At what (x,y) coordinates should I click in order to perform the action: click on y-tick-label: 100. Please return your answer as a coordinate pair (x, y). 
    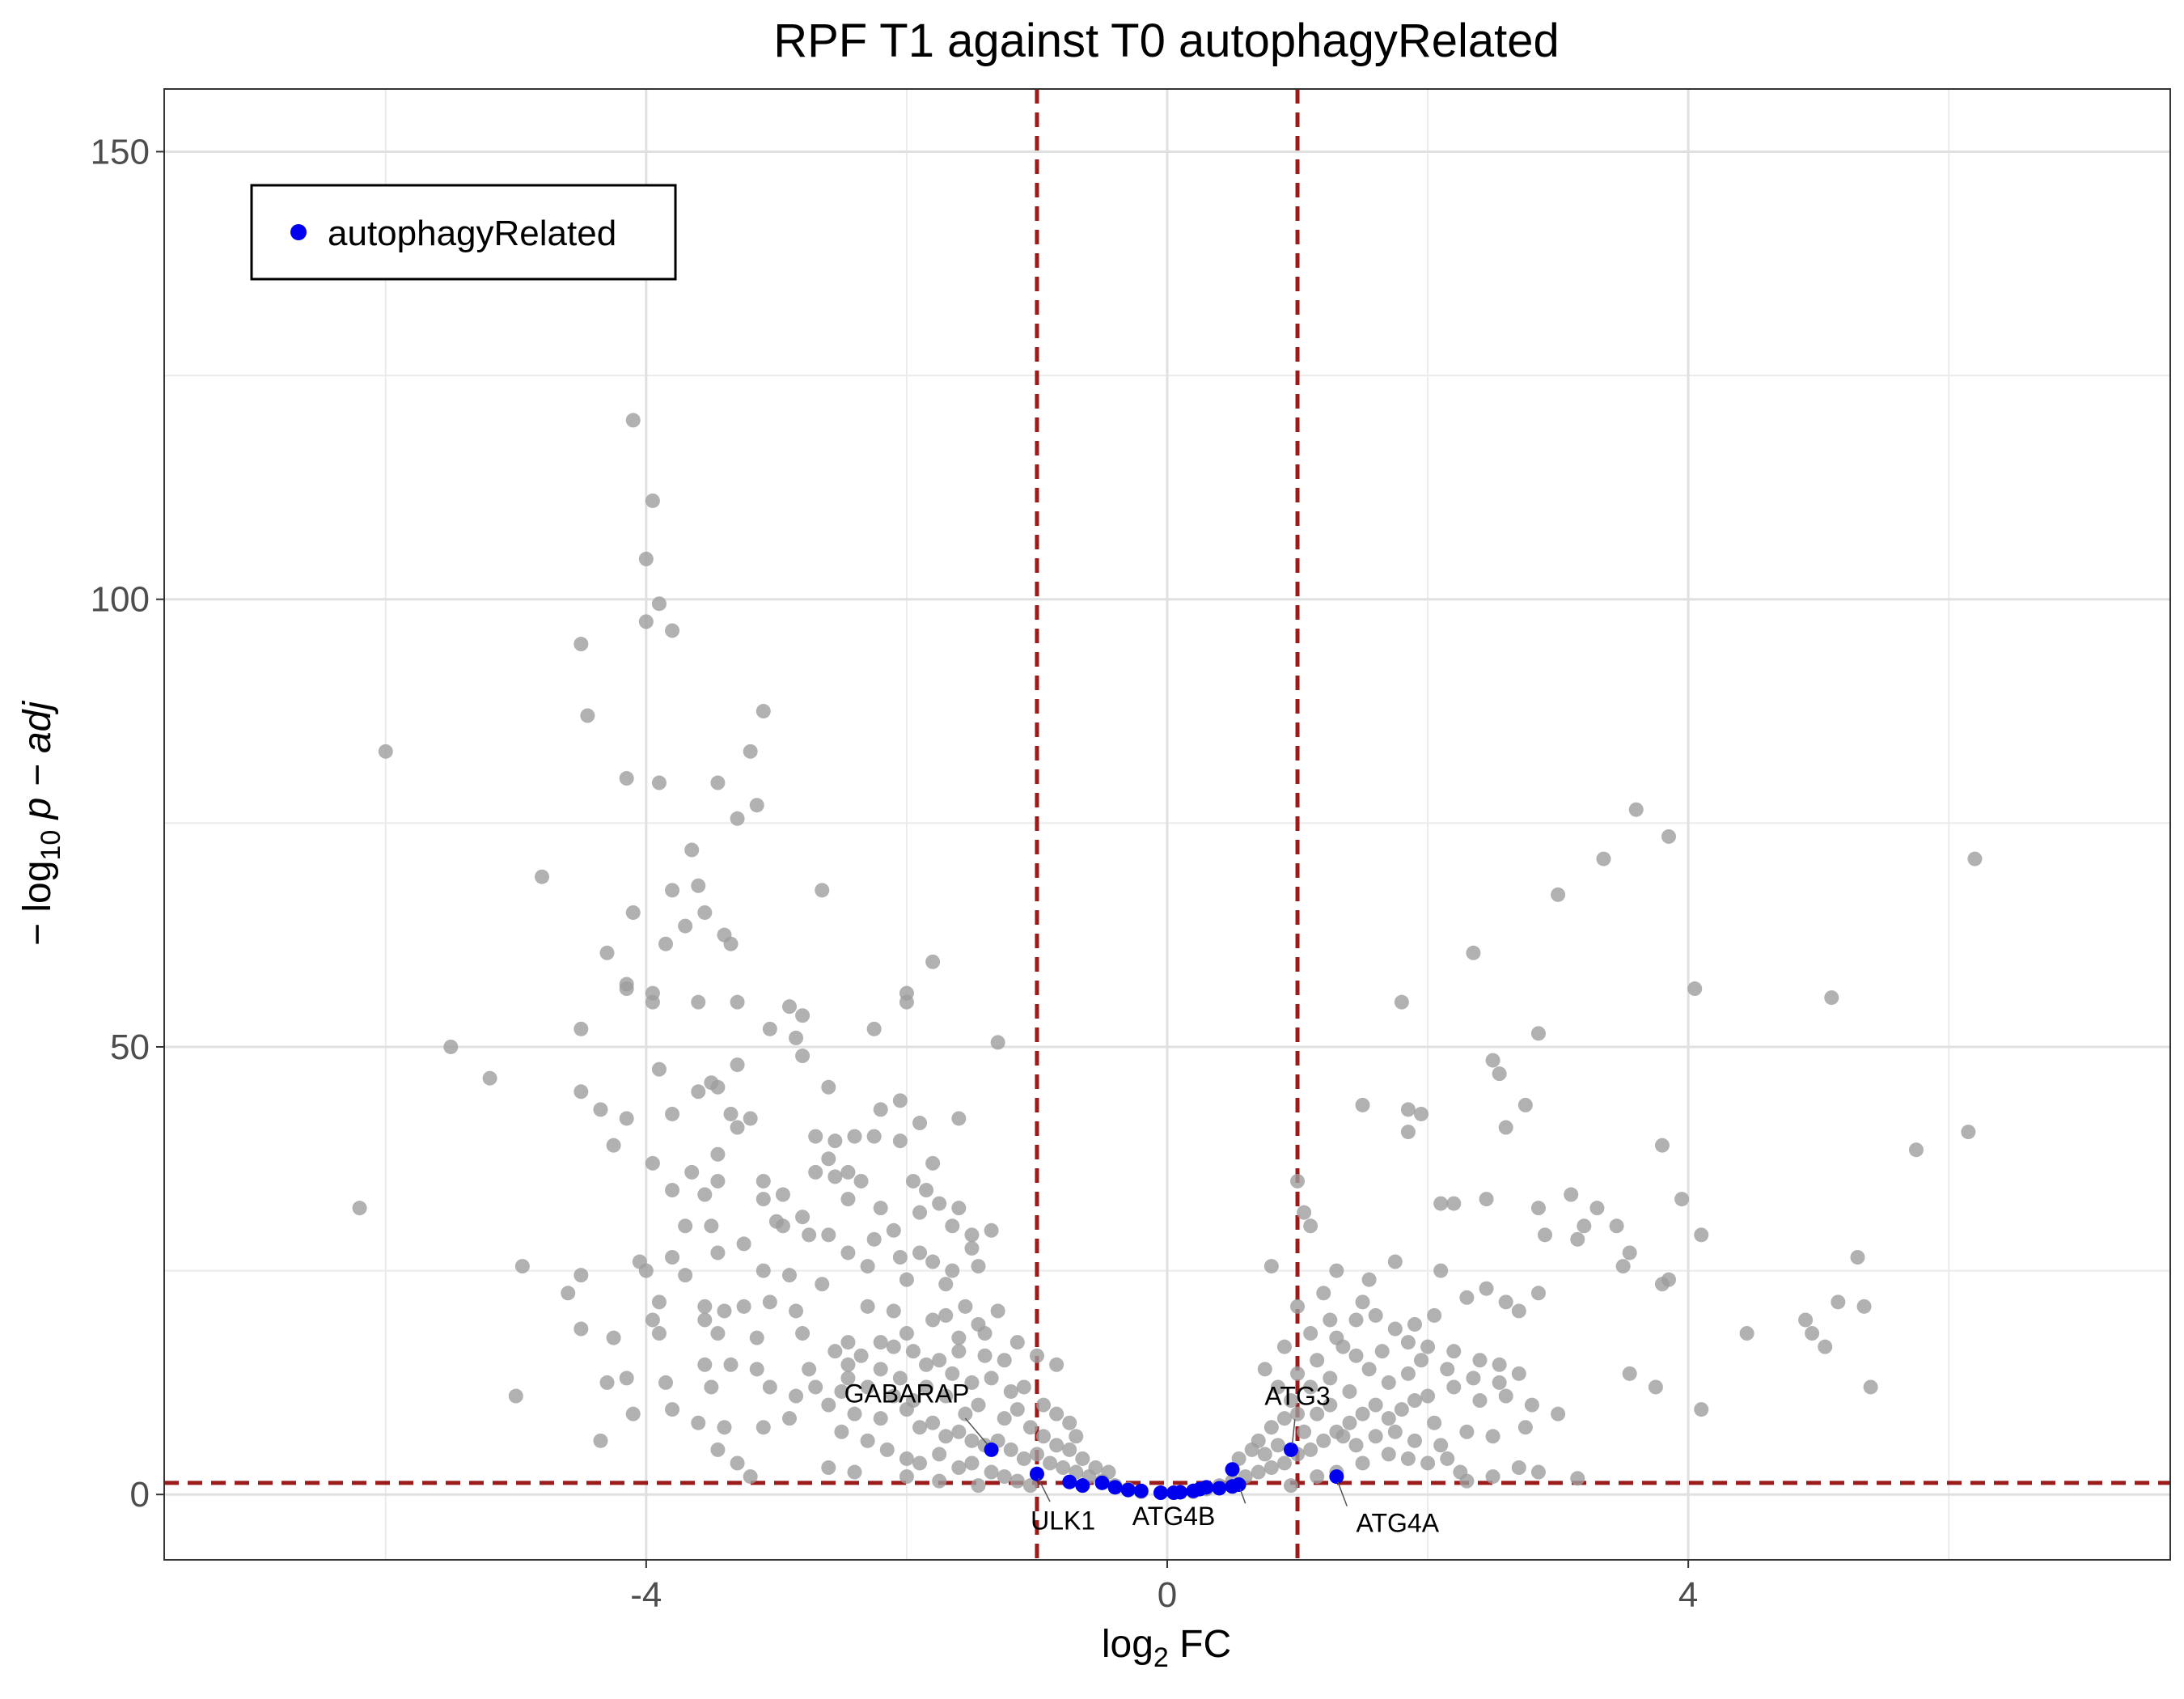
    Looking at the image, I should click on (121, 600).